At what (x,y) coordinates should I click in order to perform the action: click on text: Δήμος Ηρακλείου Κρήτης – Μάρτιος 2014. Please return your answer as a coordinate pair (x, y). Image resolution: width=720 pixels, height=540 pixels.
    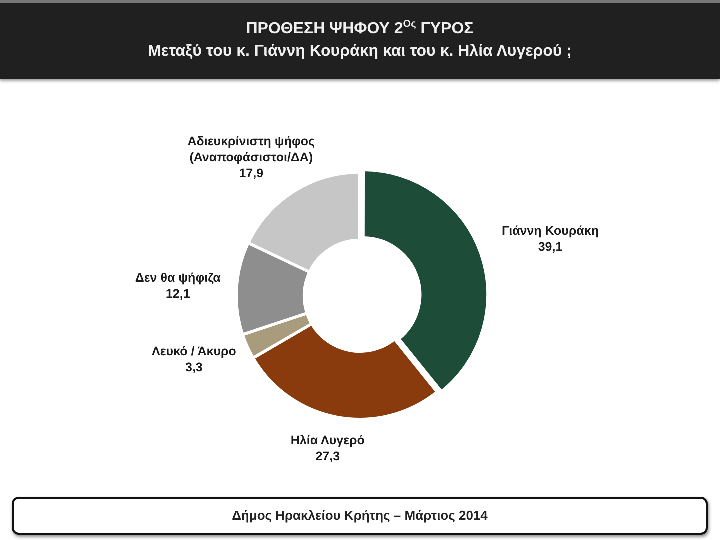
    Looking at the image, I should click on (360, 515).